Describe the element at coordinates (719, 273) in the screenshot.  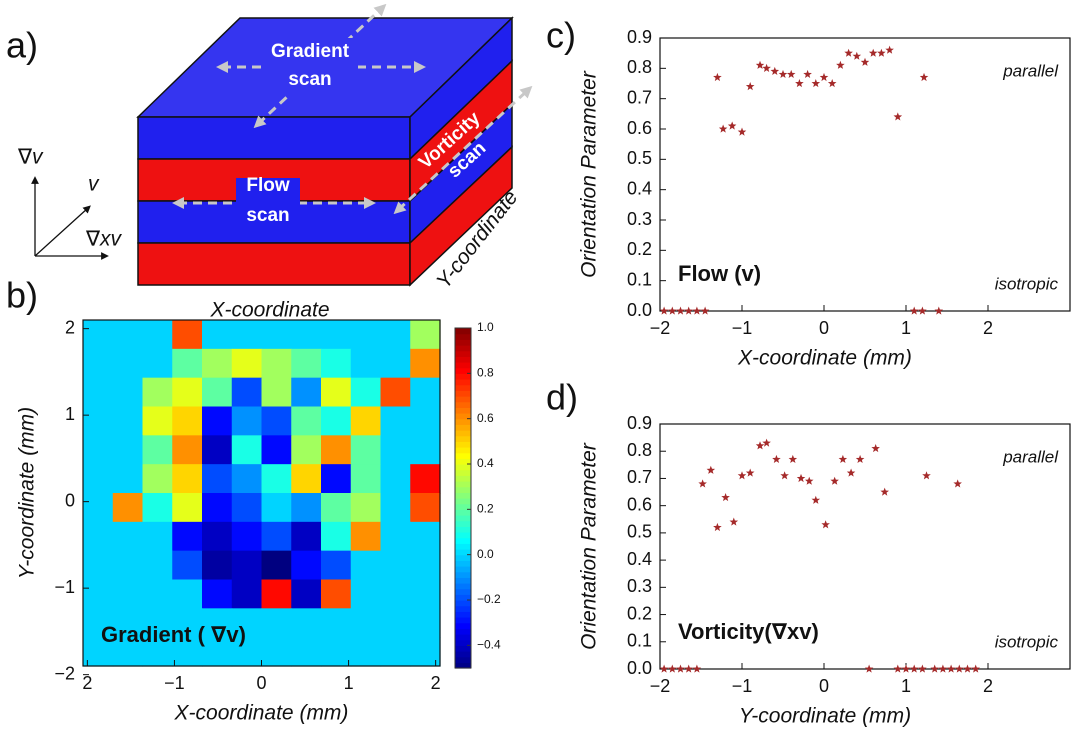
I see `panel-annotation: Flow (v)` at that location.